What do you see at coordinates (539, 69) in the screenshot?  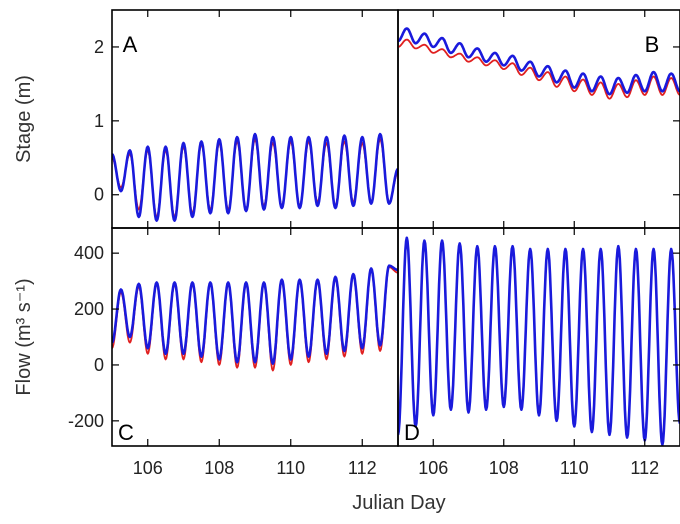 I see `series-line-red` at bounding box center [539, 69].